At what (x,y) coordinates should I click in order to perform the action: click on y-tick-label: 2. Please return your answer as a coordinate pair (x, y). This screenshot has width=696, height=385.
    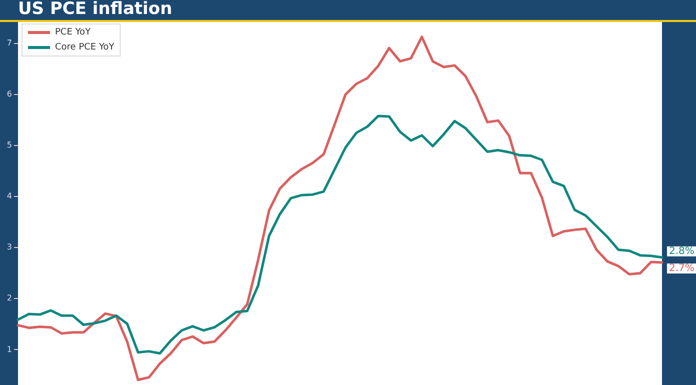
    Looking at the image, I should click on (9, 298).